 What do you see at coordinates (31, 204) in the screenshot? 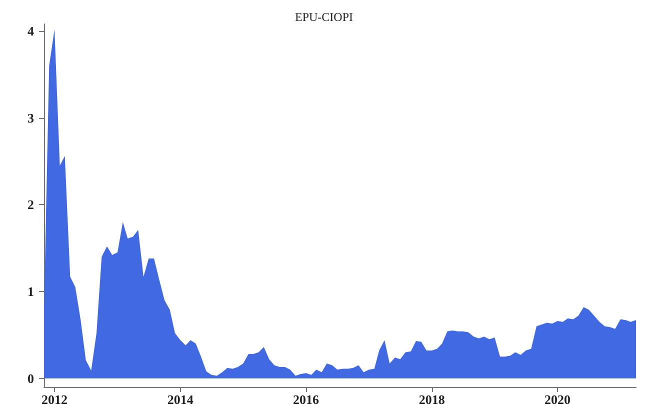
I see `y-tick-label: 2` at bounding box center [31, 204].